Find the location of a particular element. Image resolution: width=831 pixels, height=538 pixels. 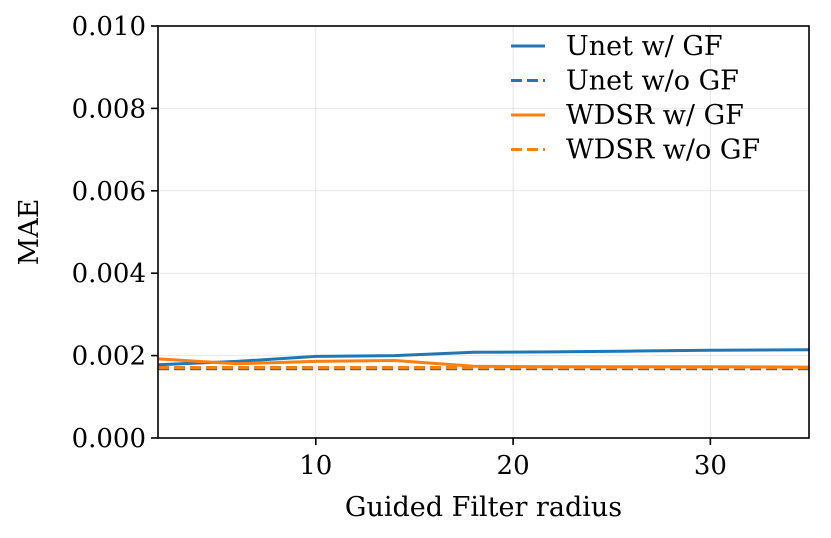

x-tick-label: 10 is located at coordinates (315, 466).